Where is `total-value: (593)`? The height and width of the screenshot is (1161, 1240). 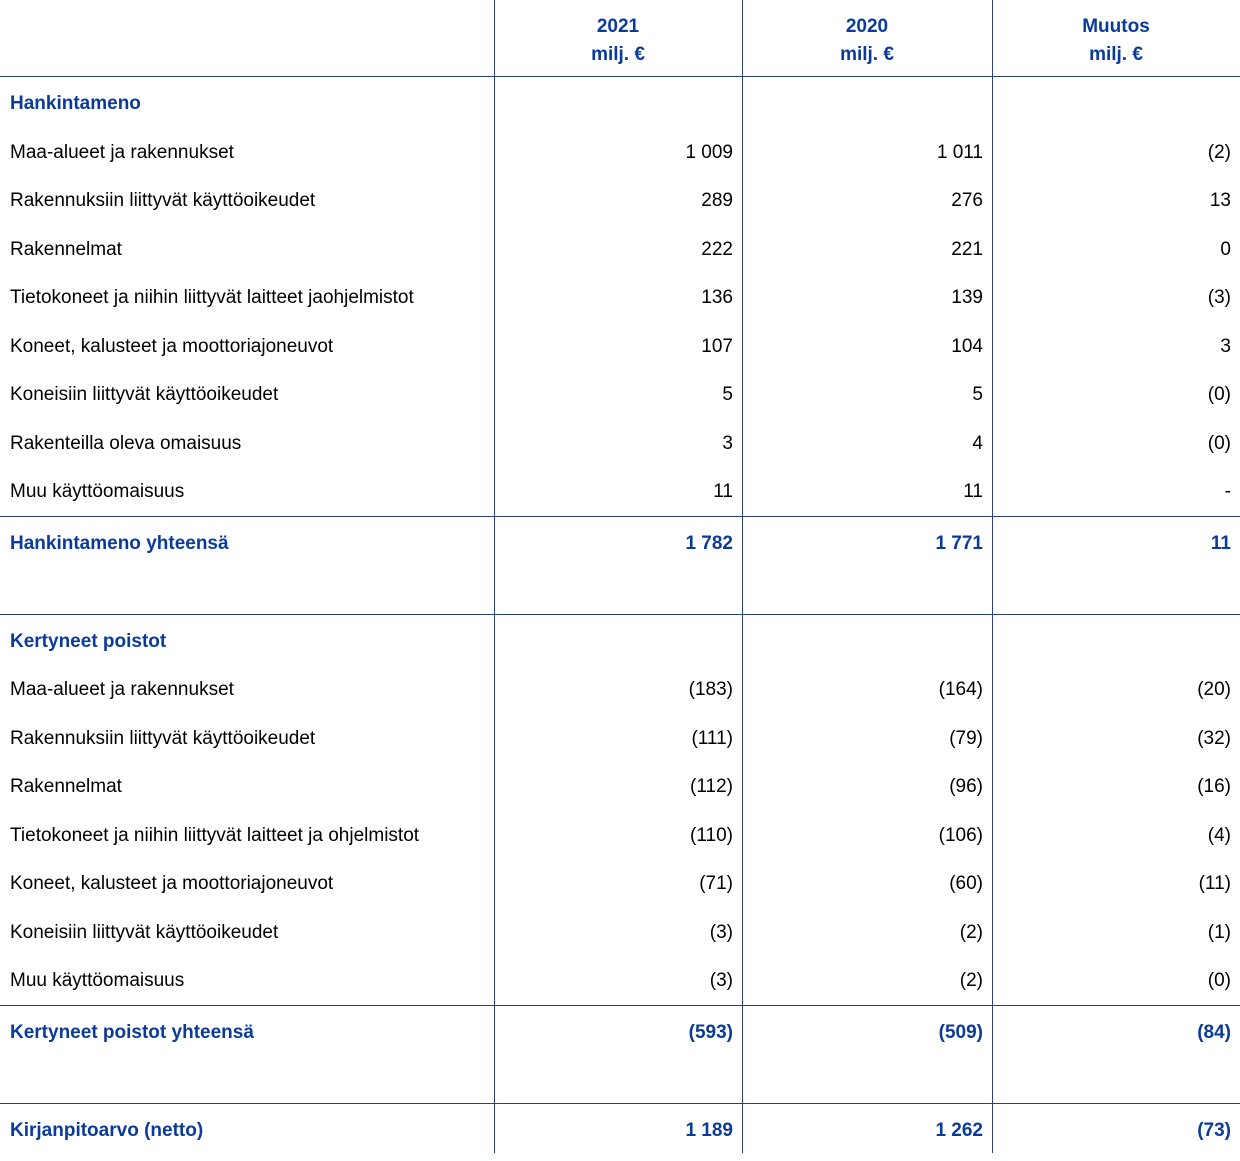 total-value: (593) is located at coordinates (710, 1032).